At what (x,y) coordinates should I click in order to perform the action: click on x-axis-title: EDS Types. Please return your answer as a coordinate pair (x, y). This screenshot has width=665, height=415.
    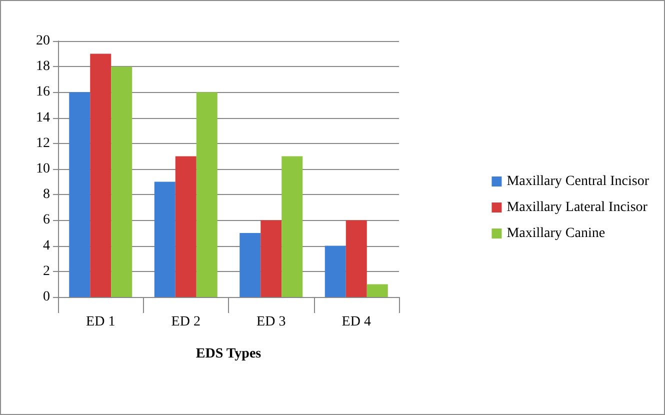
    Looking at the image, I should click on (229, 354).